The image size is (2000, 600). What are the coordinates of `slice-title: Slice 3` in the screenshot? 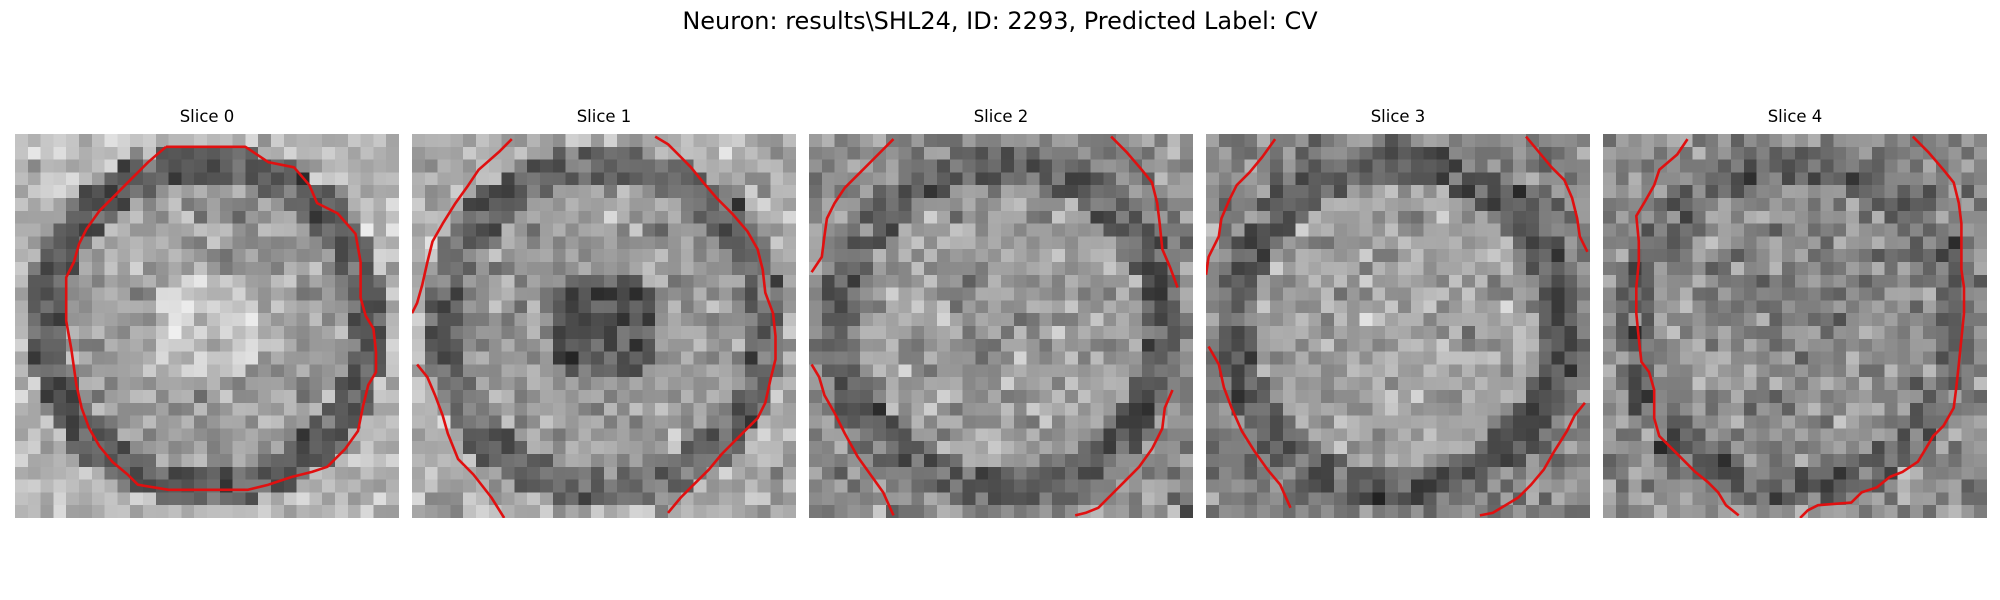 It's located at (1398, 116).